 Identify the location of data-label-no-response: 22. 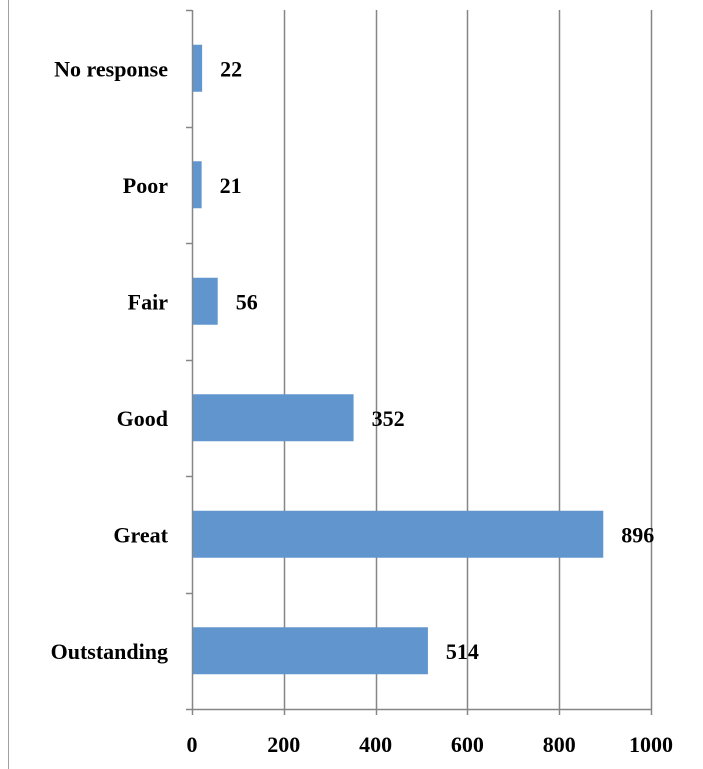
(231, 68).